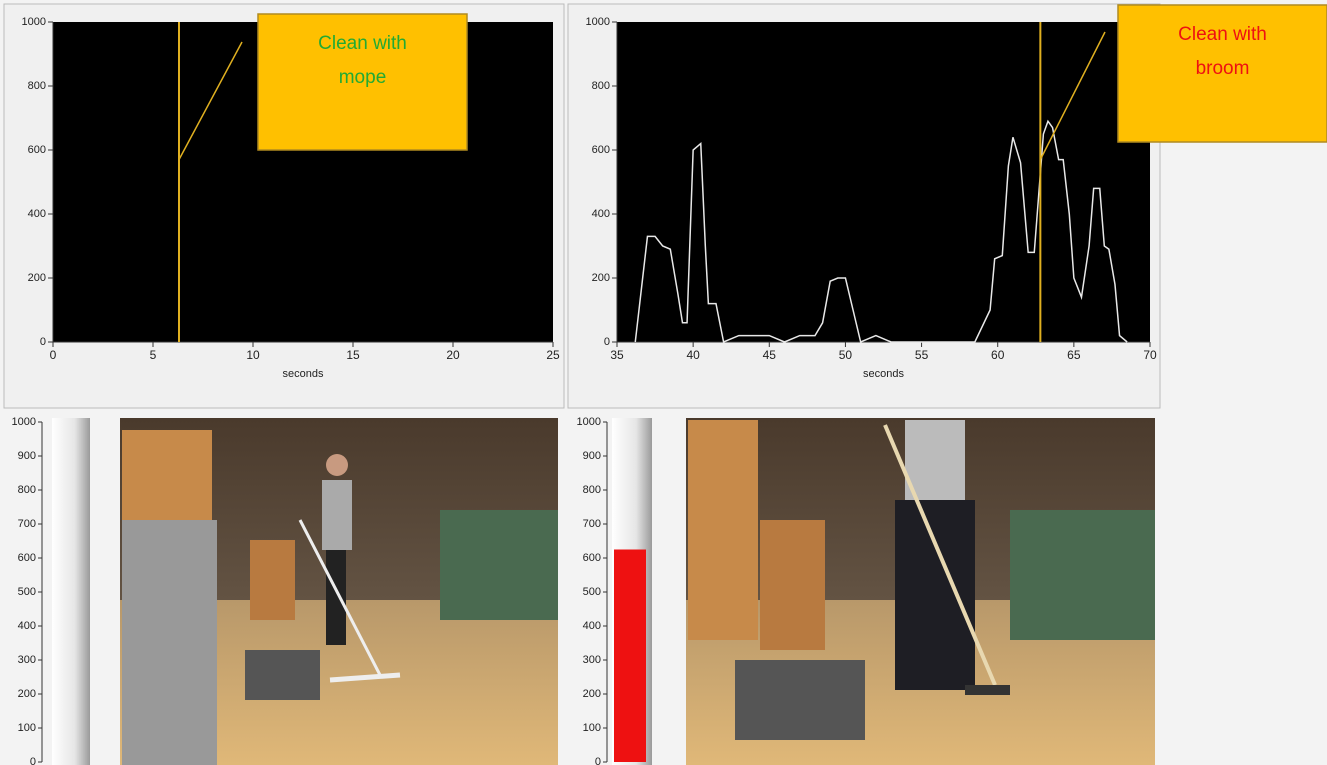  Describe the element at coordinates (1150, 355) in the screenshot. I see `x-tick-label: 70` at that location.